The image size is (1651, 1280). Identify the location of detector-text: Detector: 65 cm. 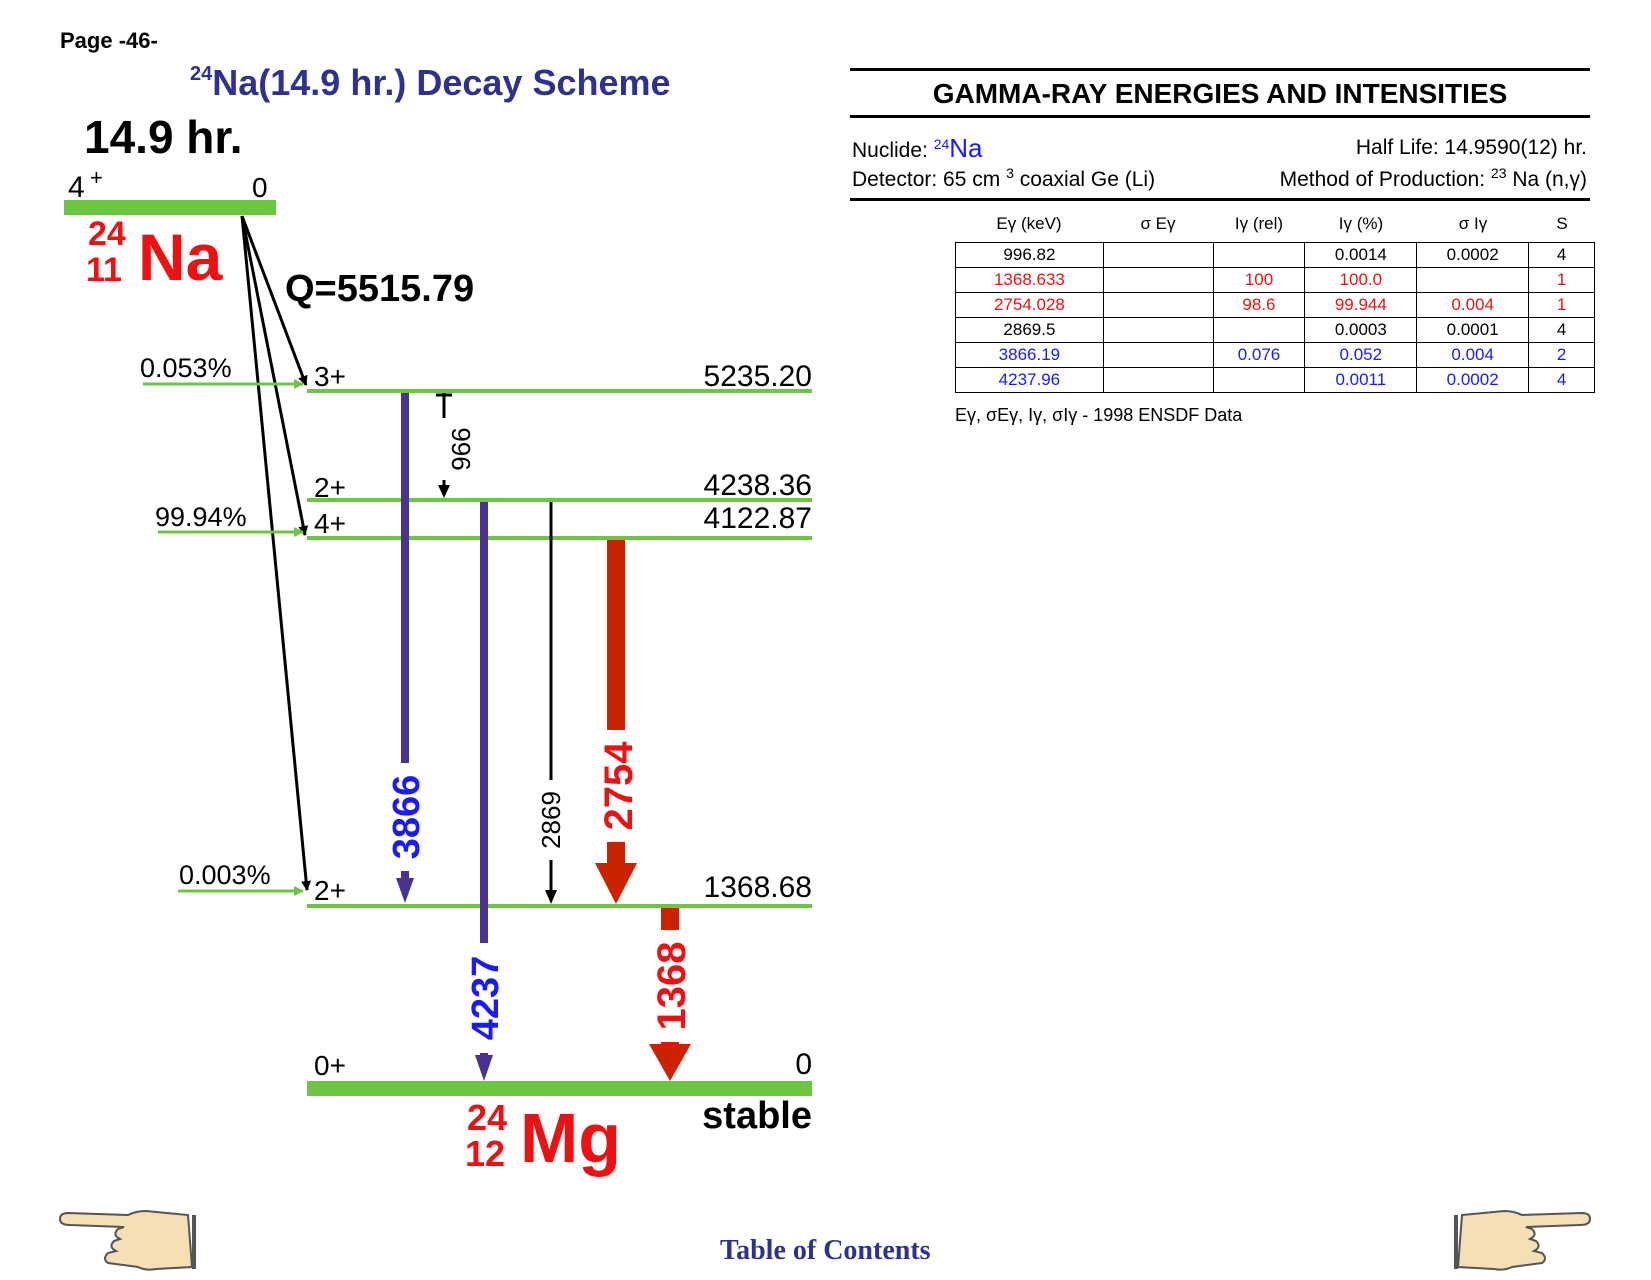
(929, 179).